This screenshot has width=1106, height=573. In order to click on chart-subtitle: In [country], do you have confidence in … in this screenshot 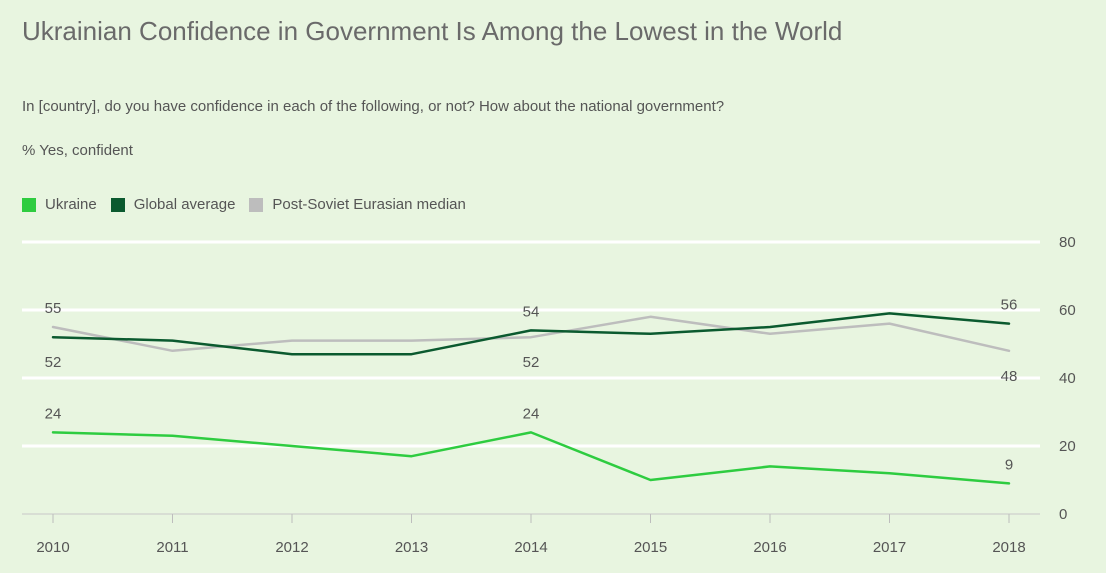, I will do `click(373, 106)`.